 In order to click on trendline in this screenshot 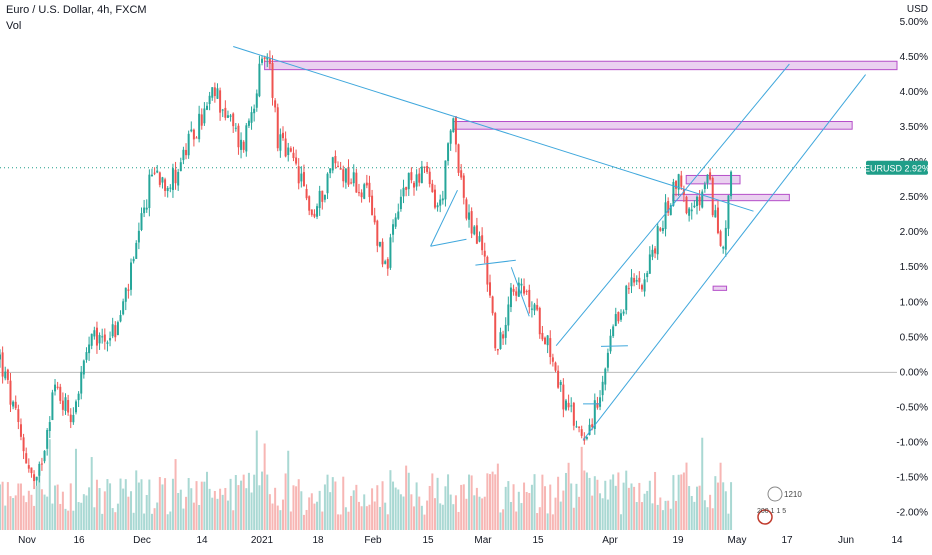, I will do `click(448, 242)`.